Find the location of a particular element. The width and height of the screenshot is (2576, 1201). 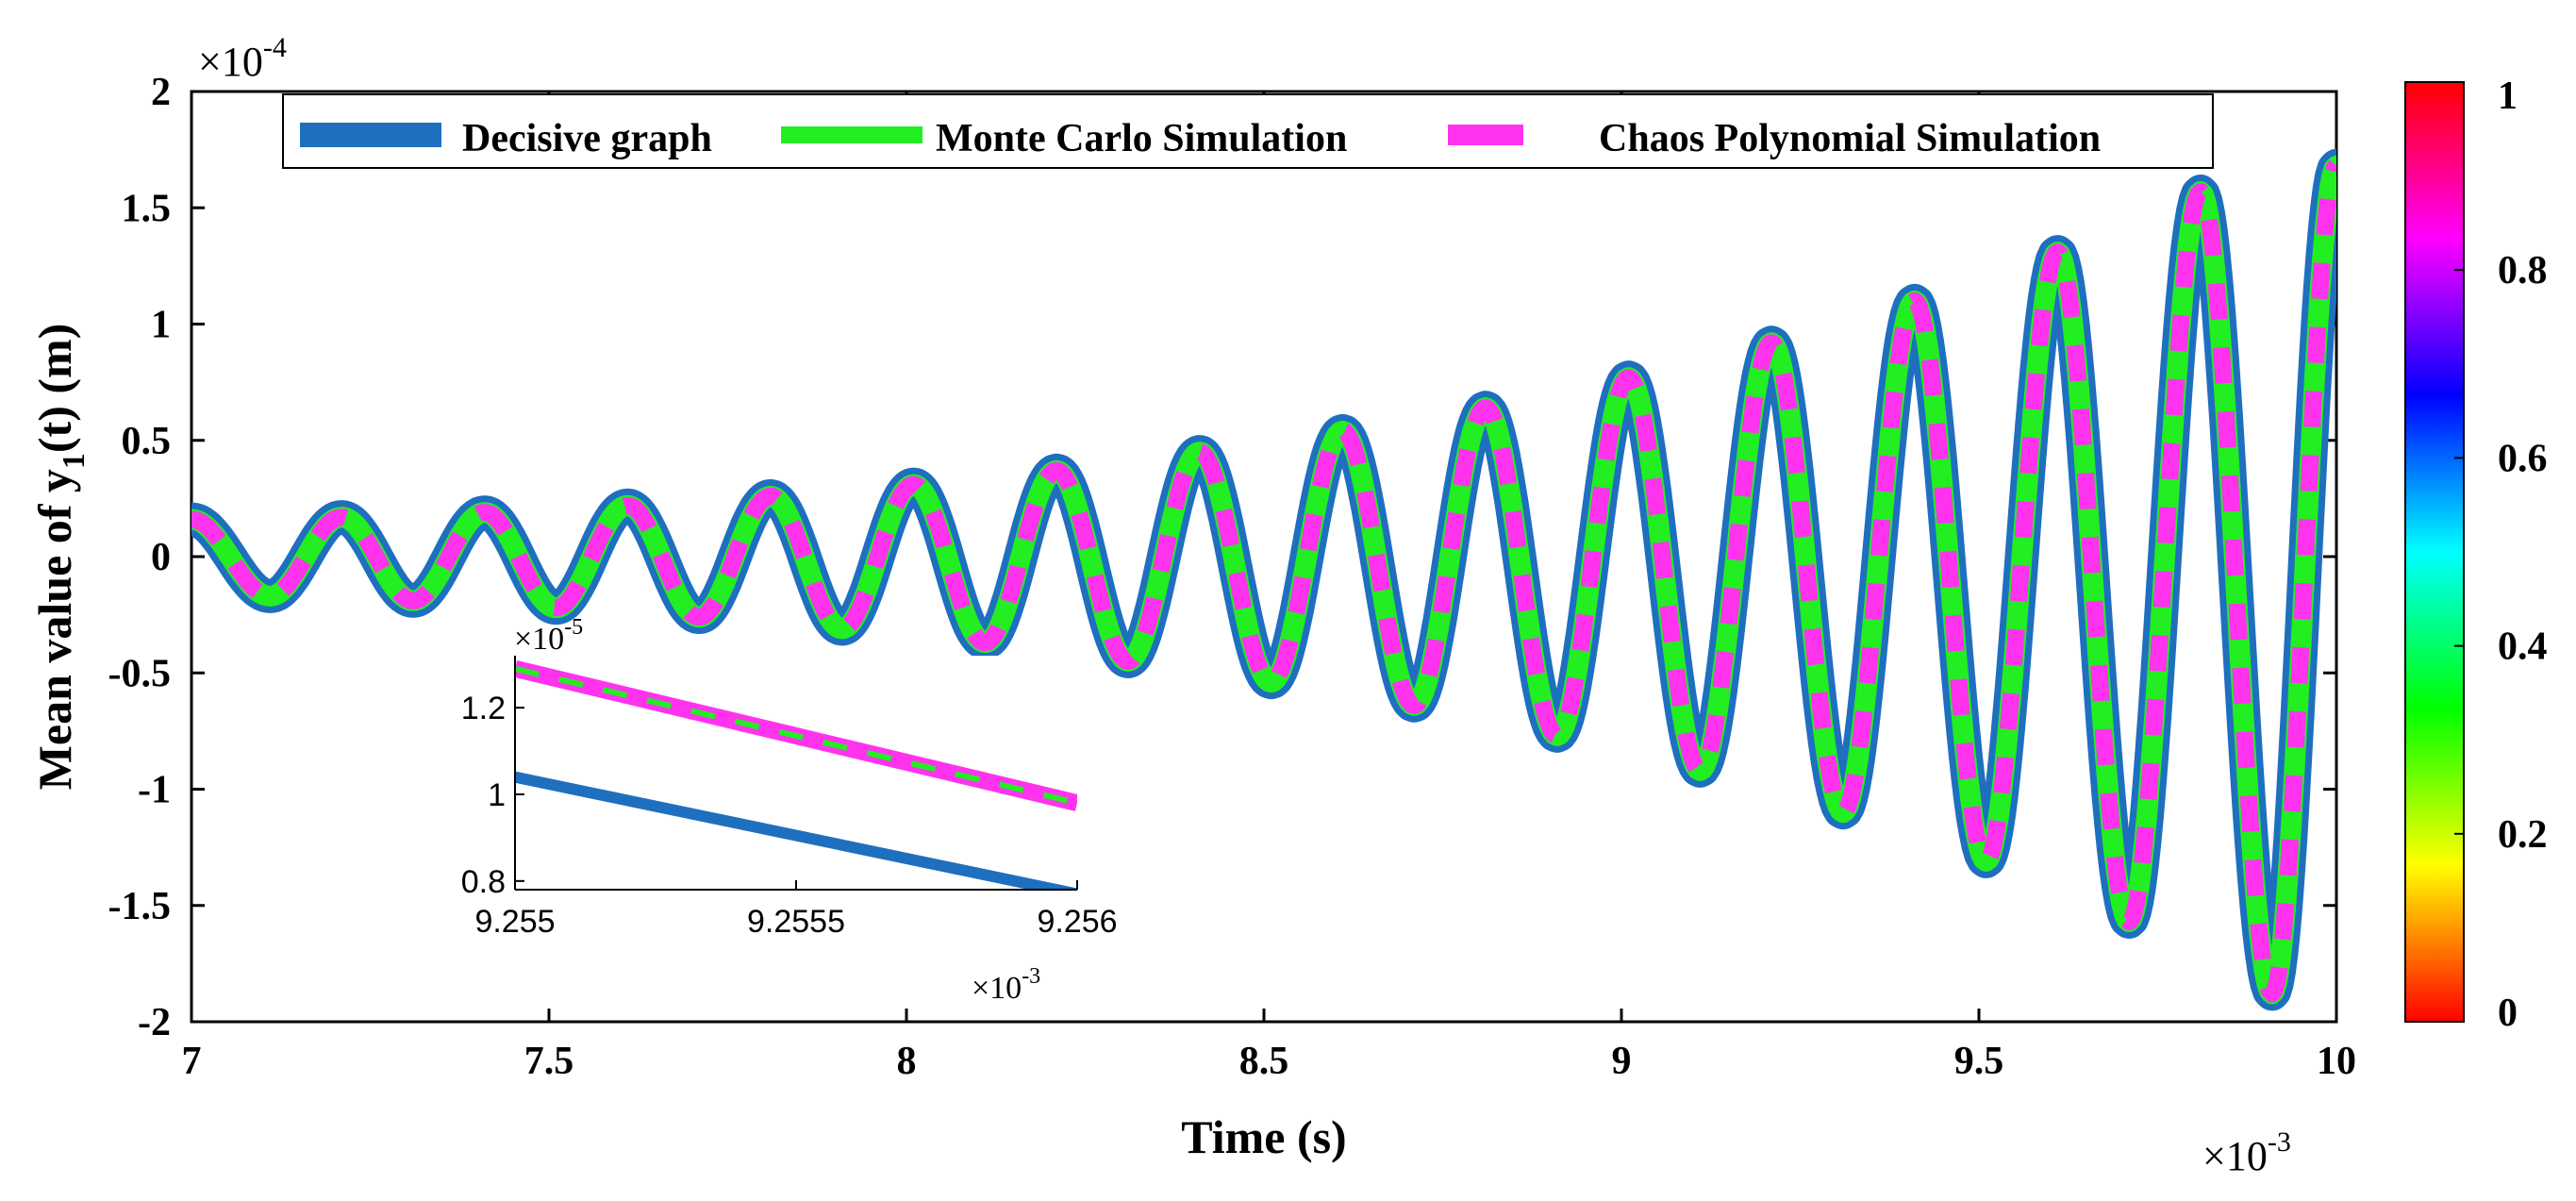

x-tick-label: 8.5 is located at coordinates (1264, 1062).